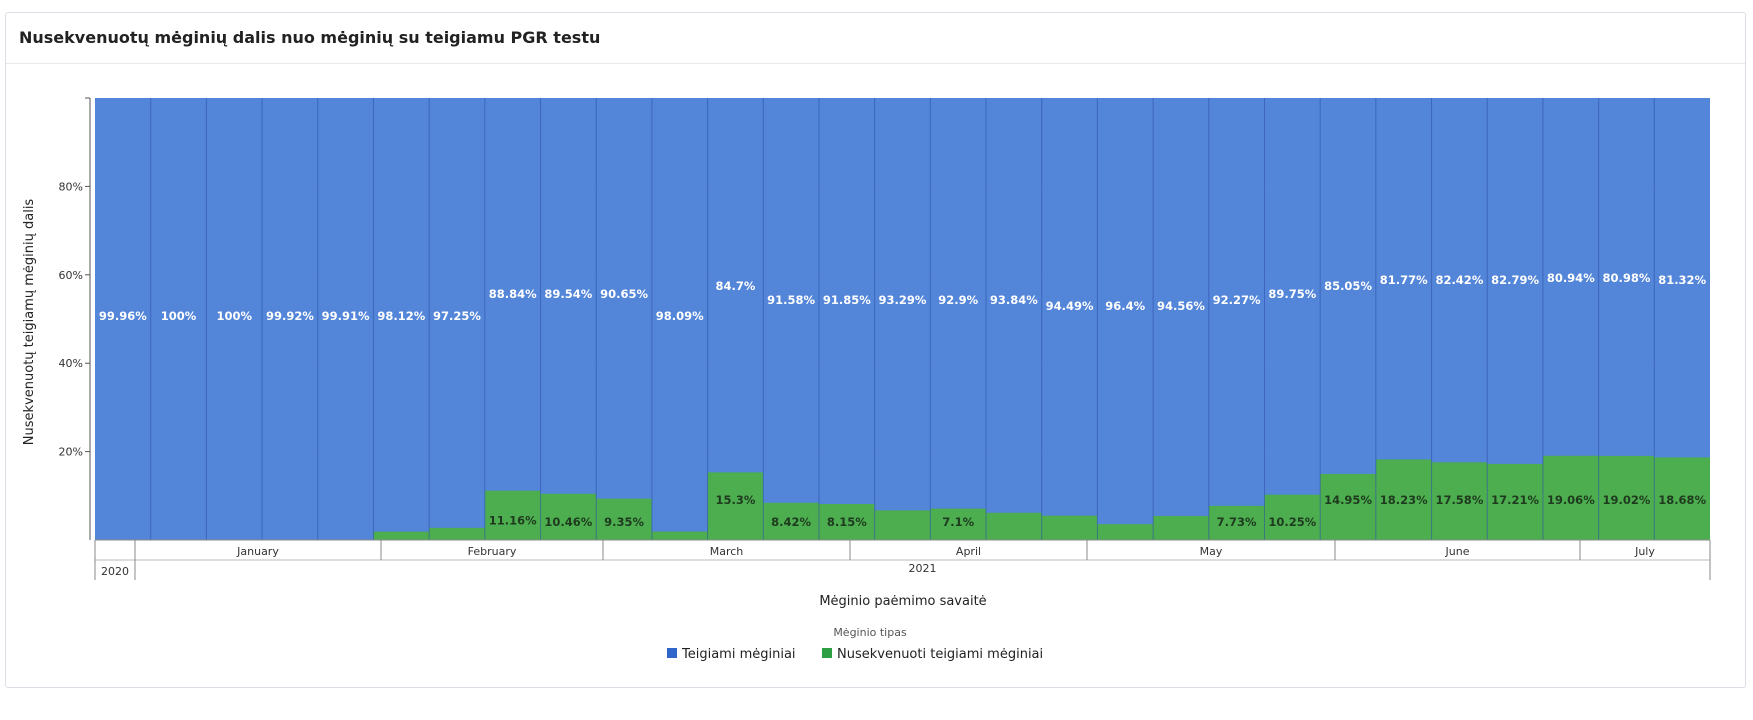  I want to click on x-axis-title: Mėginio paėmimo savaitė, so click(902, 601).